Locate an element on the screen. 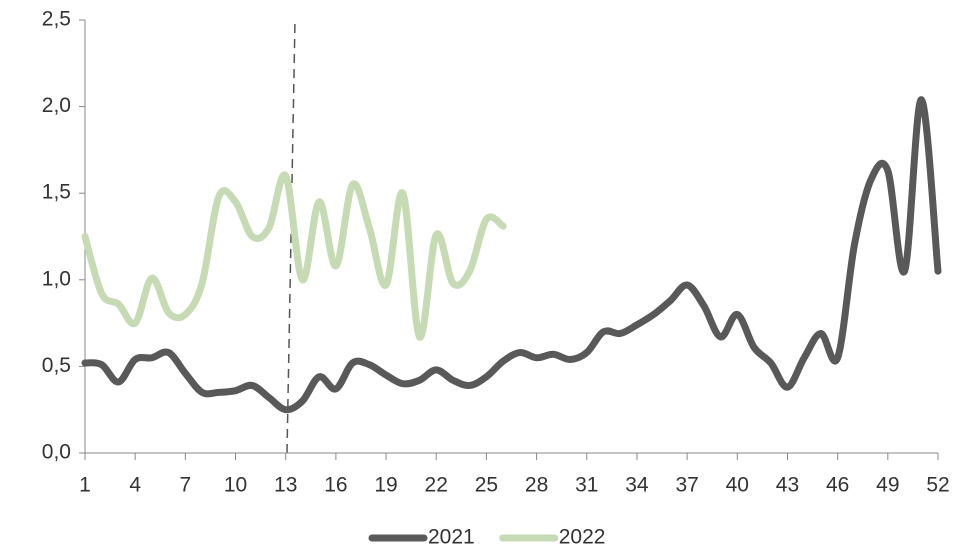  x-tick-label: 49 is located at coordinates (887, 485).